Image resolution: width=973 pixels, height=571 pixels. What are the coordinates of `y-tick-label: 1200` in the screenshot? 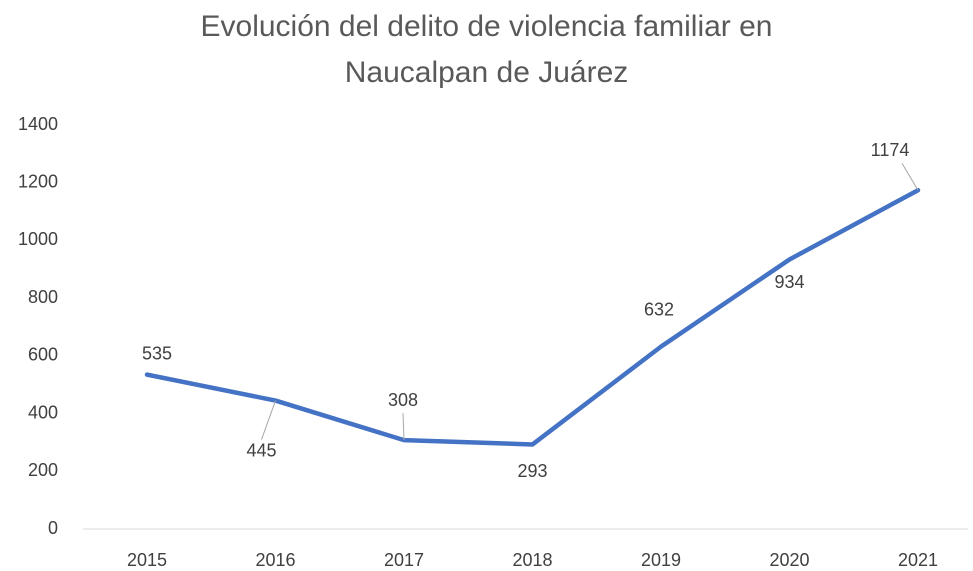 It's located at (38, 181).